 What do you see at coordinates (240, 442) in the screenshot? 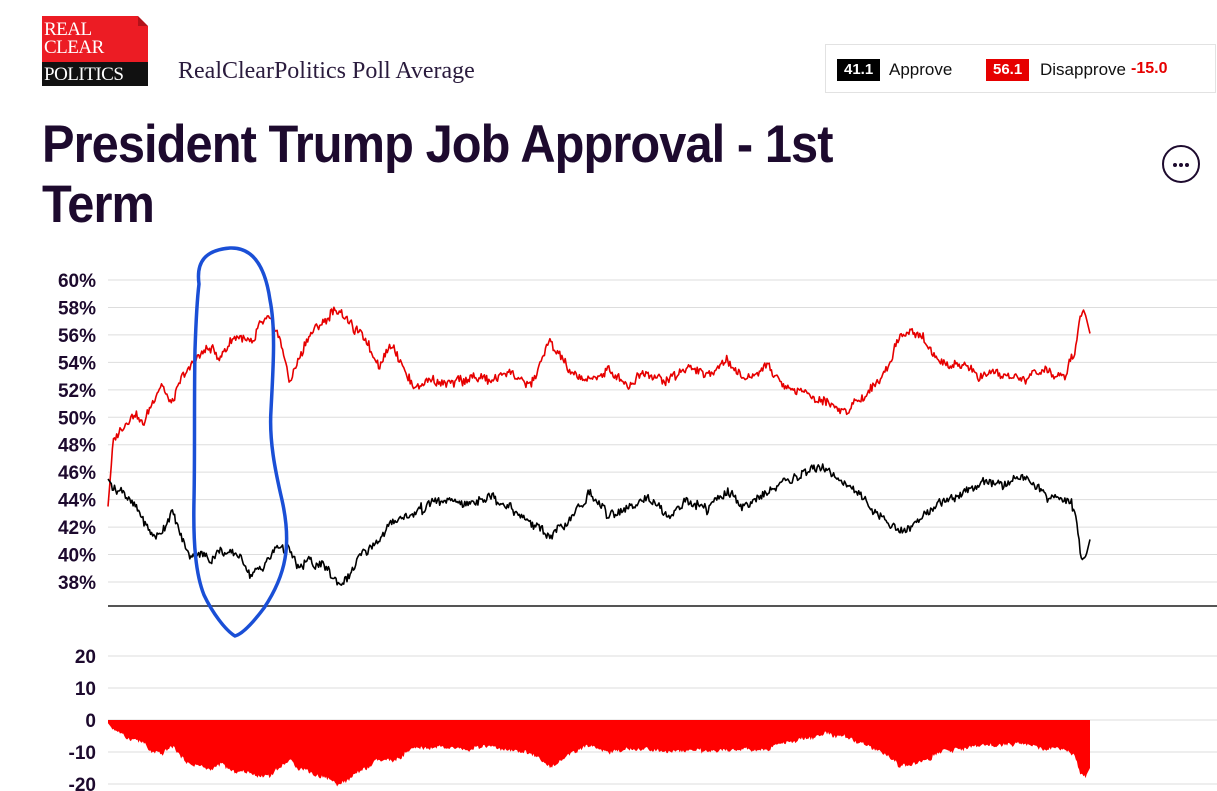
I see `annotation-circle` at bounding box center [240, 442].